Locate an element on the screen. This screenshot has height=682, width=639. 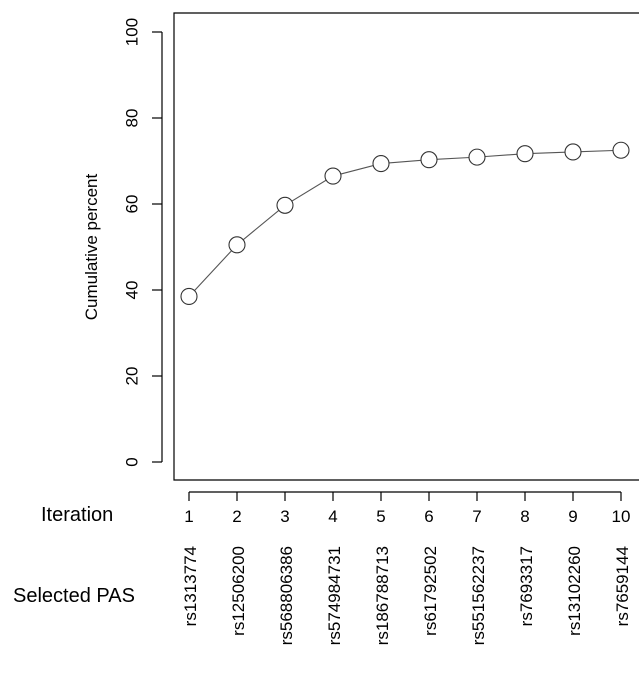
selected-pas-label-6: rs61792502 is located at coordinates (430, 591).